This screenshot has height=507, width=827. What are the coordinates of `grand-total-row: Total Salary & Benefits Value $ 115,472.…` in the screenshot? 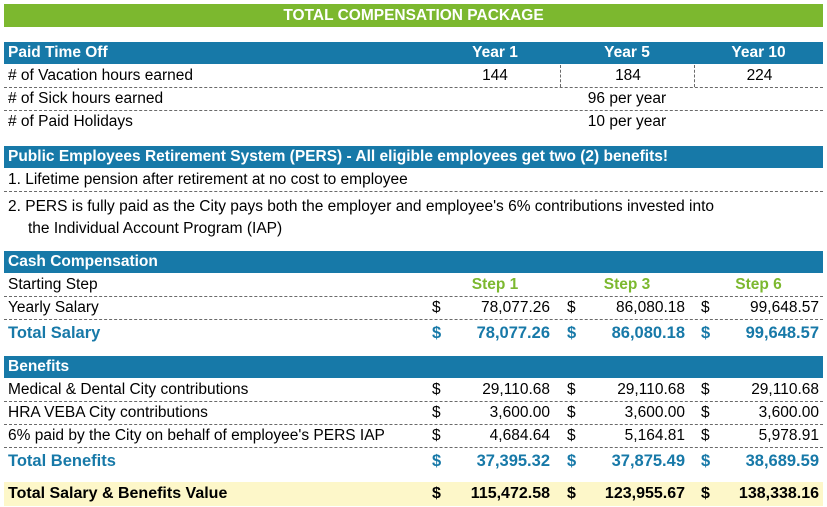 It's located at (413, 494).